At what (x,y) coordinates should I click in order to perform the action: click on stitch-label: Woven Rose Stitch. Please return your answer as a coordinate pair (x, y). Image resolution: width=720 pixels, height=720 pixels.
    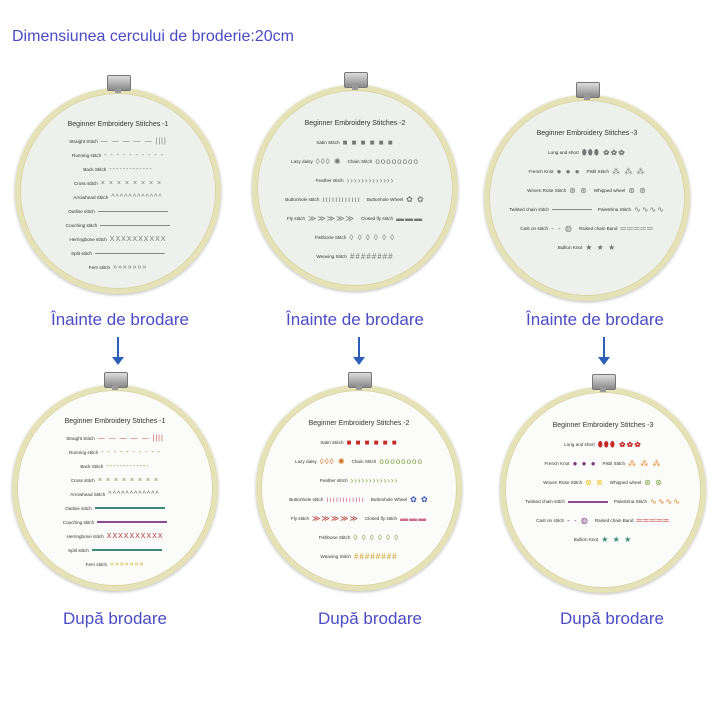
    Looking at the image, I should click on (547, 190).